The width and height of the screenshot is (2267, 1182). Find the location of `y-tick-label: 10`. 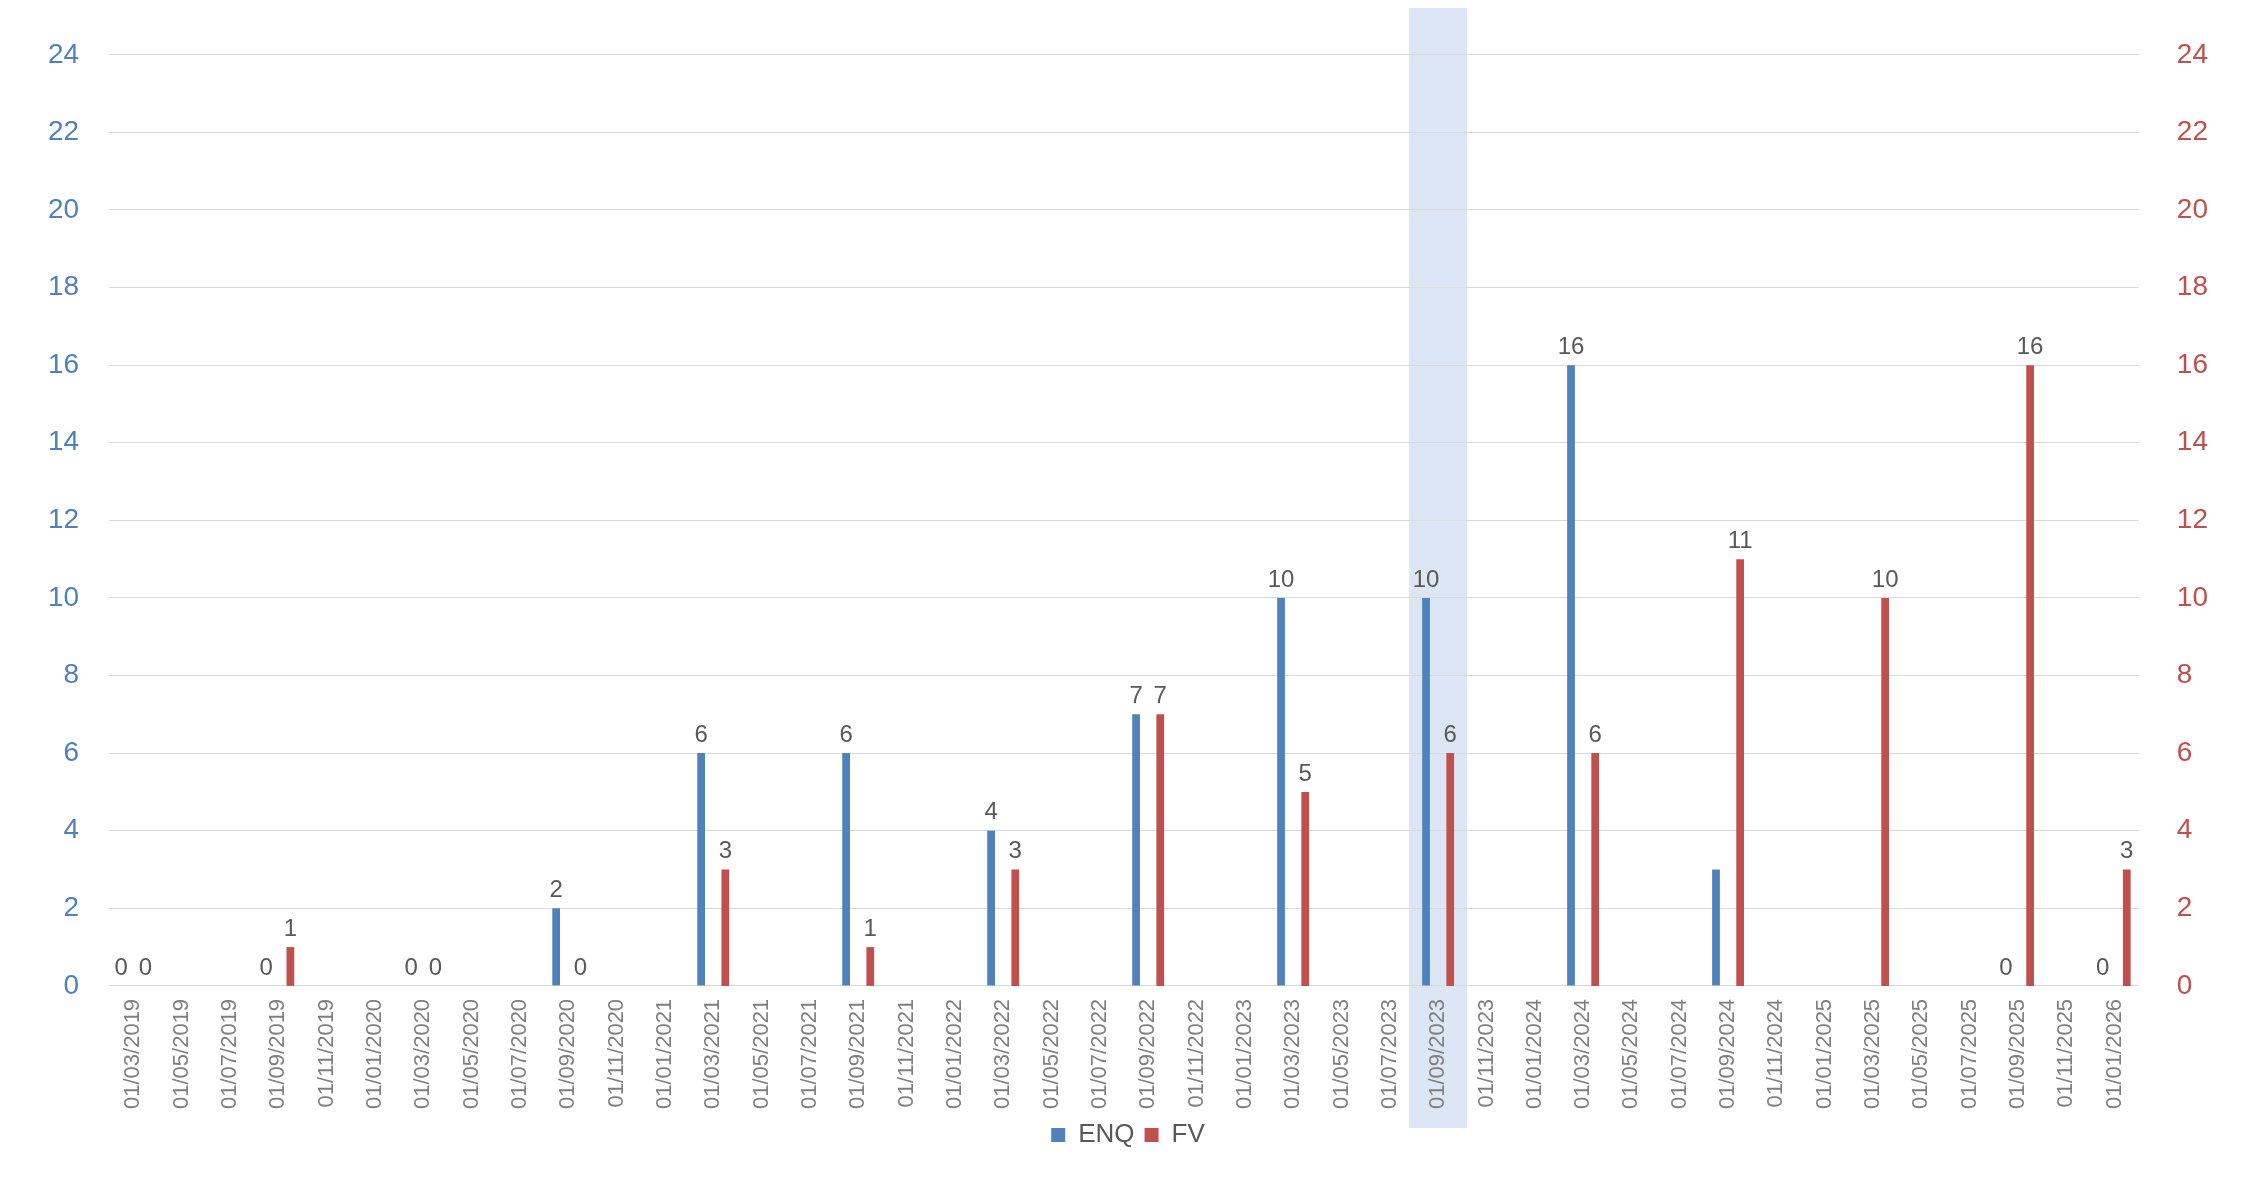

y-tick-label: 10 is located at coordinates (63, 596).